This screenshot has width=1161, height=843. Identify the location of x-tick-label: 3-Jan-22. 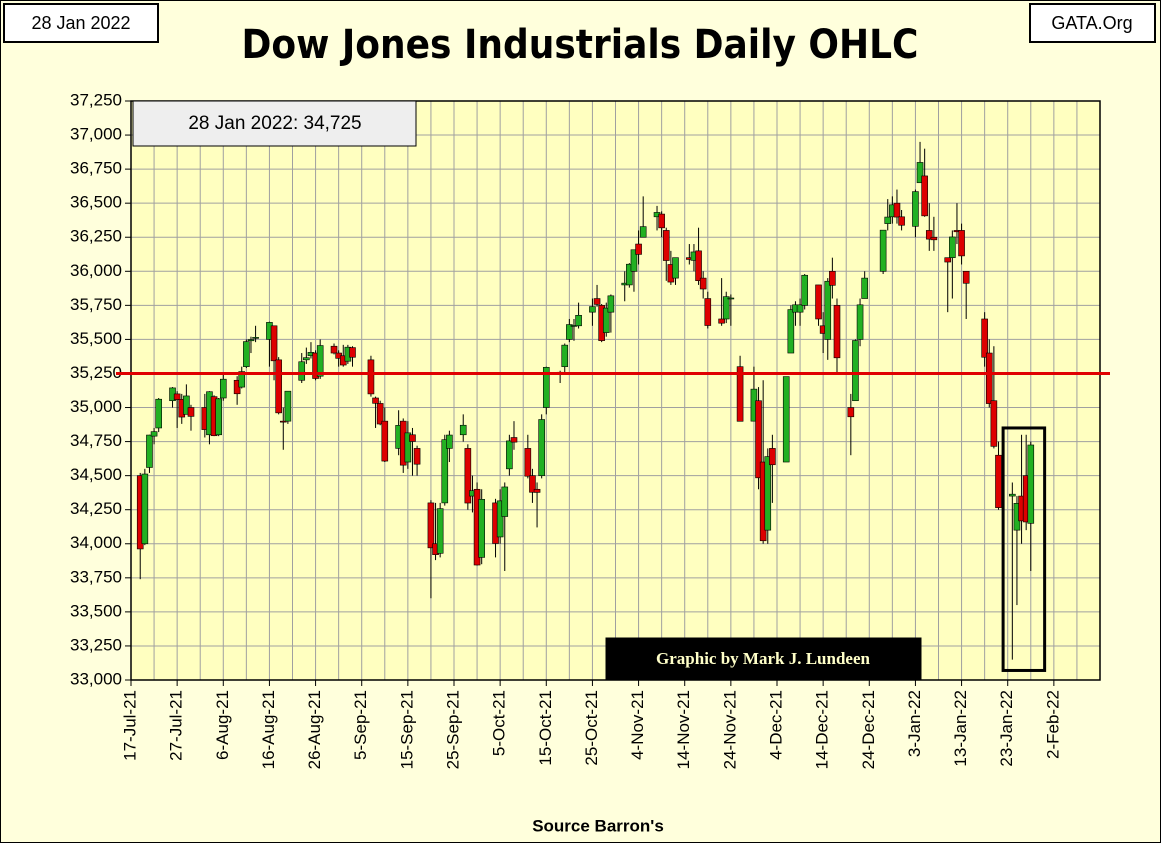
(914, 723).